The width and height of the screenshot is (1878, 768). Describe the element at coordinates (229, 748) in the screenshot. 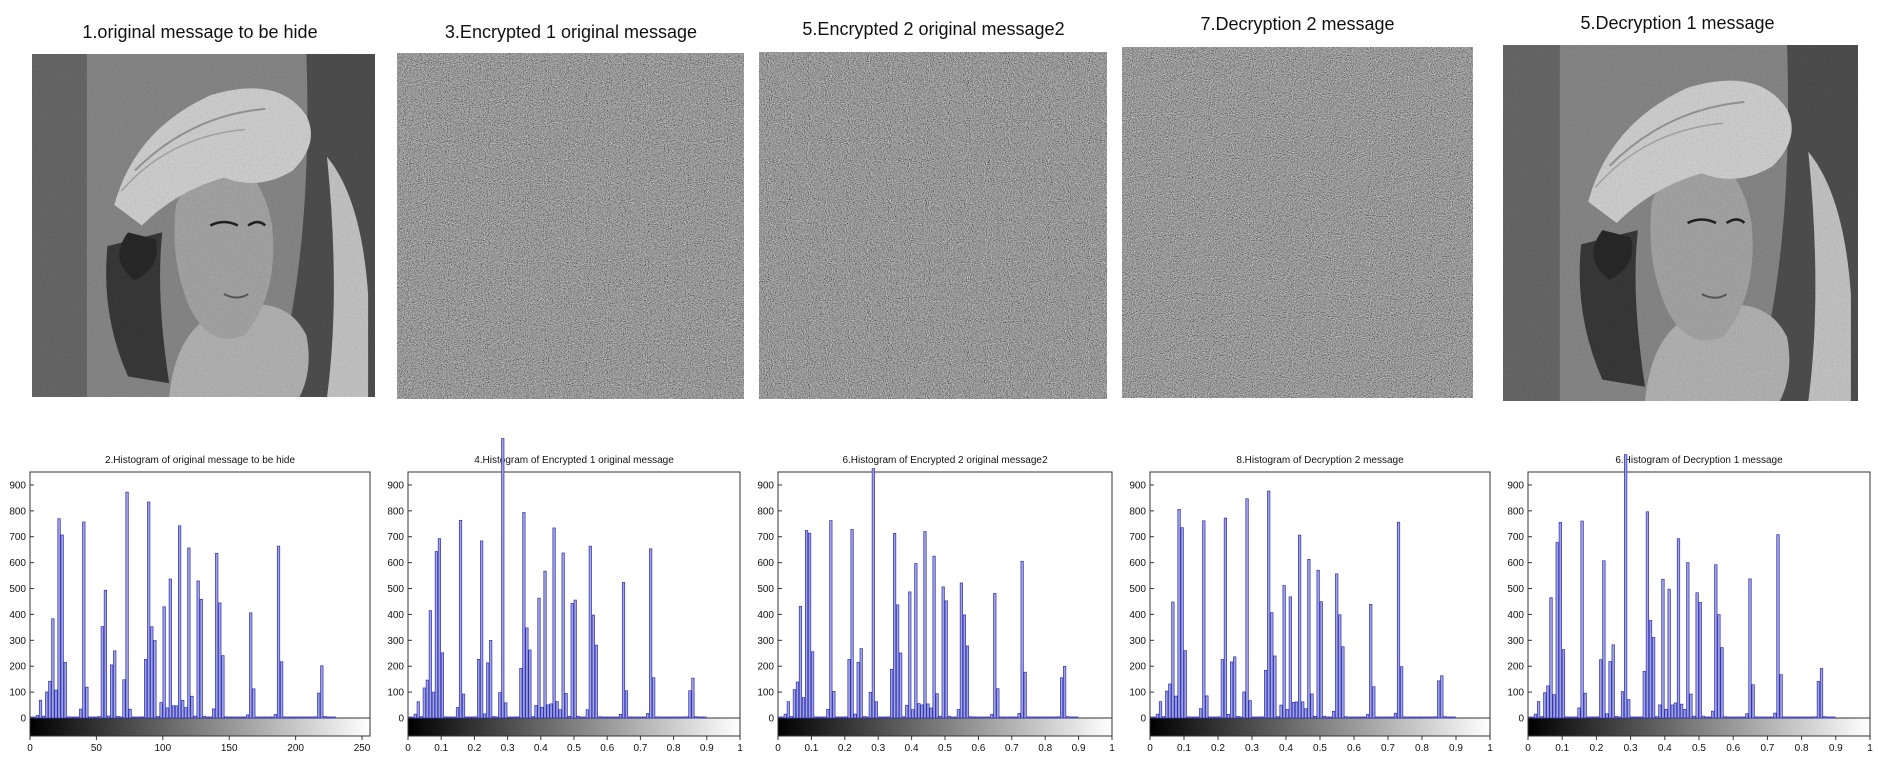

I see `x-tick-label: 150` at that location.